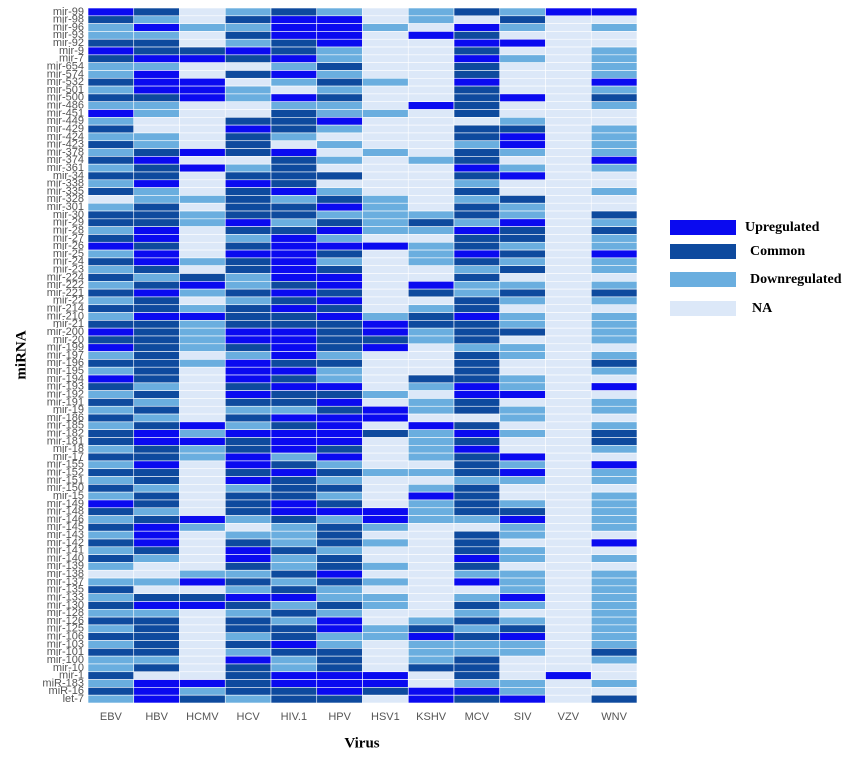 This screenshot has width=858, height=759. I want to click on y-tick-label: let-7, so click(73, 699).